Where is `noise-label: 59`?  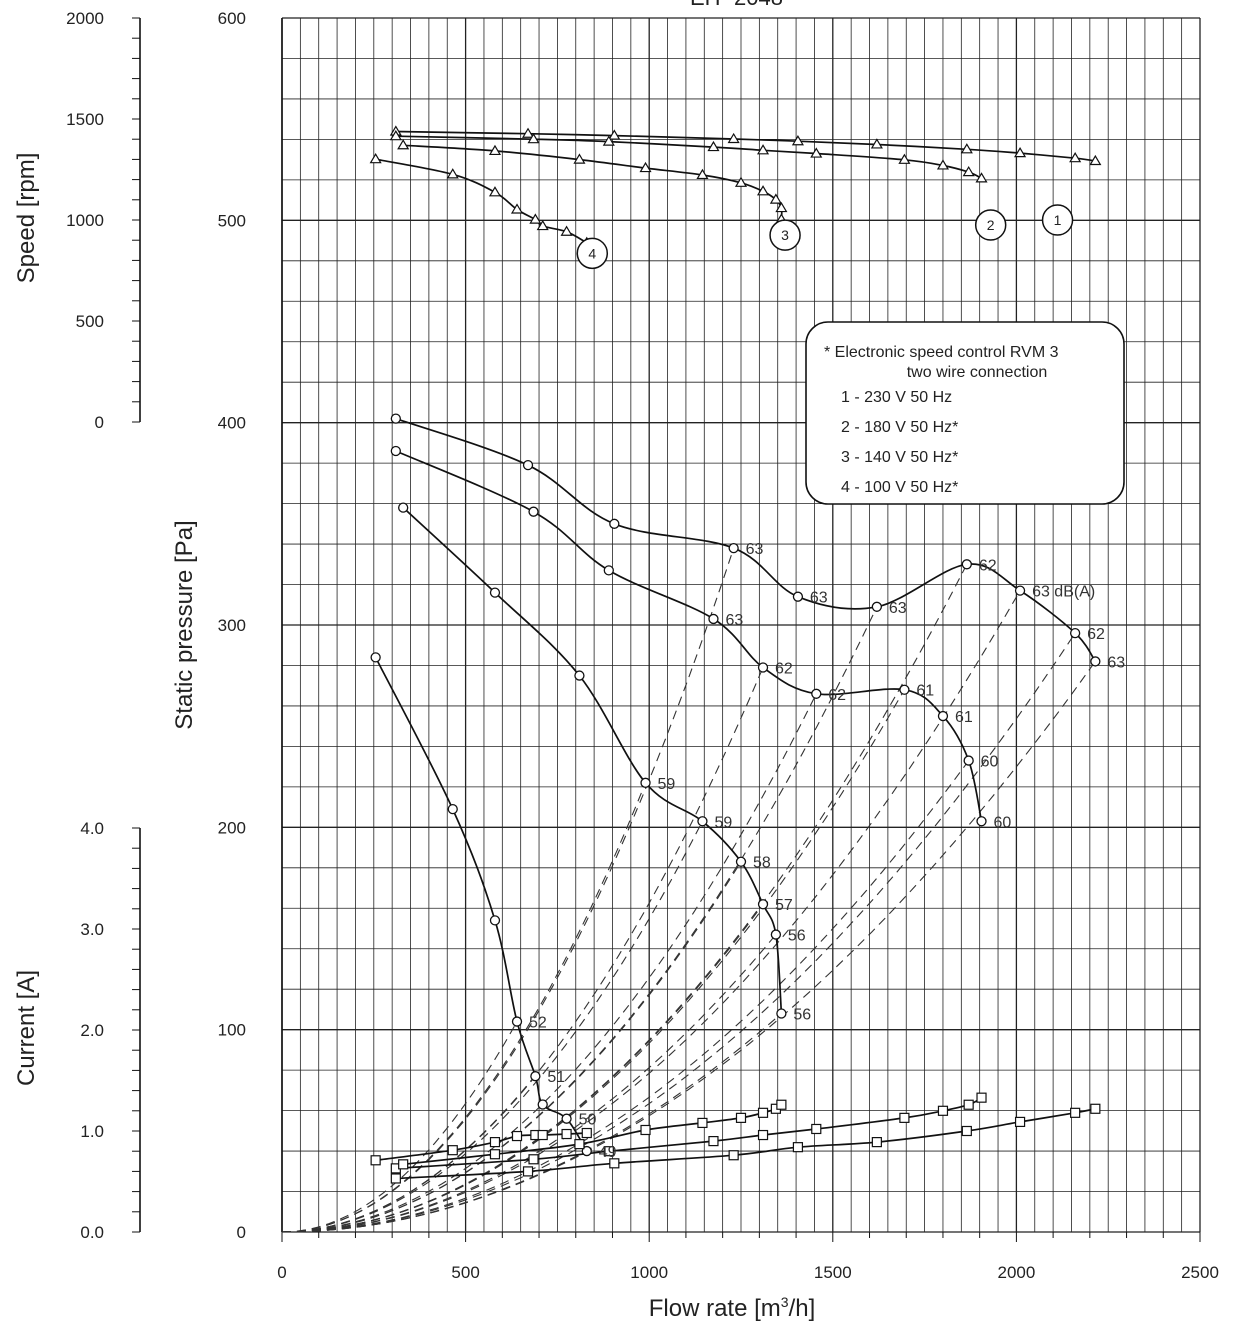 noise-label: 59 is located at coordinates (667, 784).